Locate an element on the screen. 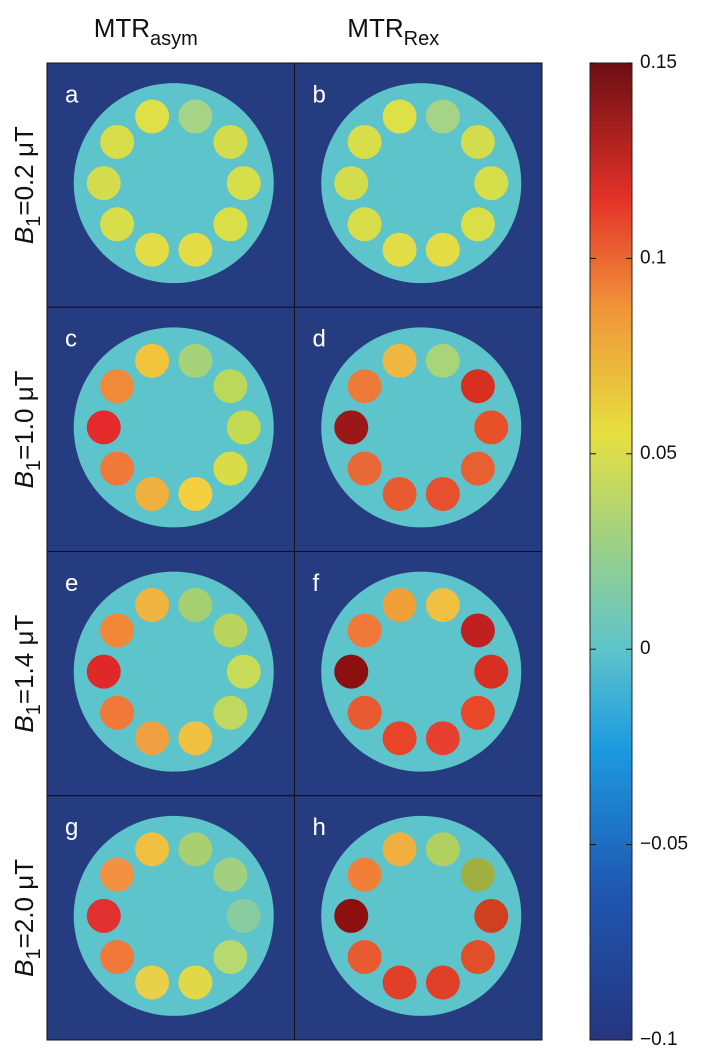  row-label: B1=2.0 μT is located at coordinates (27, 918).